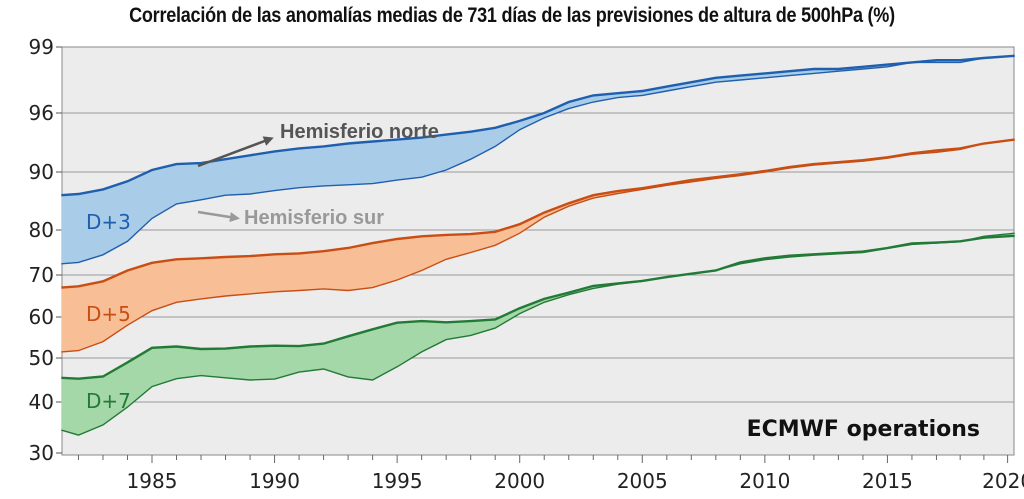  What do you see at coordinates (108, 222) in the screenshot?
I see `series-label-d3: D+3` at bounding box center [108, 222].